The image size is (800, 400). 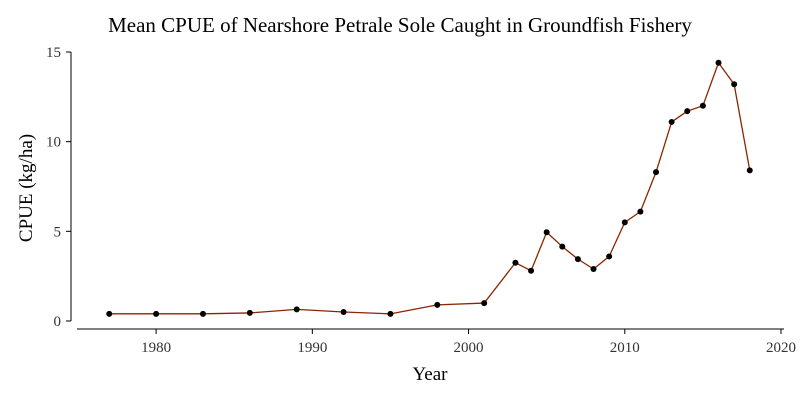 I want to click on x-tick-label: 2000, so click(x=469, y=348).